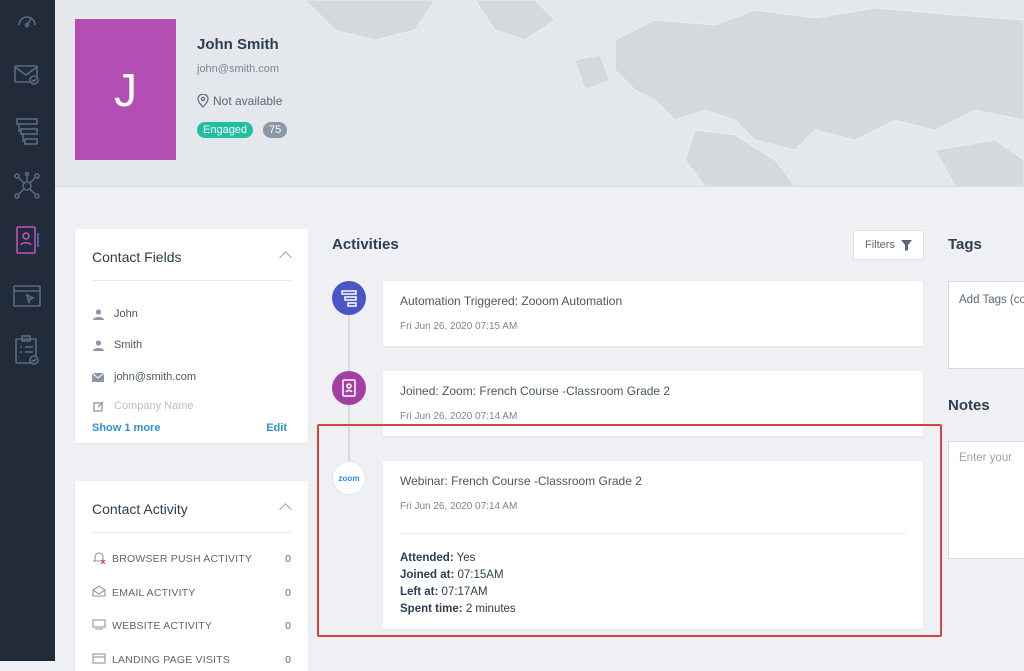 The image size is (1024, 671). Describe the element at coordinates (248, 101) in the screenshot. I see `location-text: Not available` at that location.